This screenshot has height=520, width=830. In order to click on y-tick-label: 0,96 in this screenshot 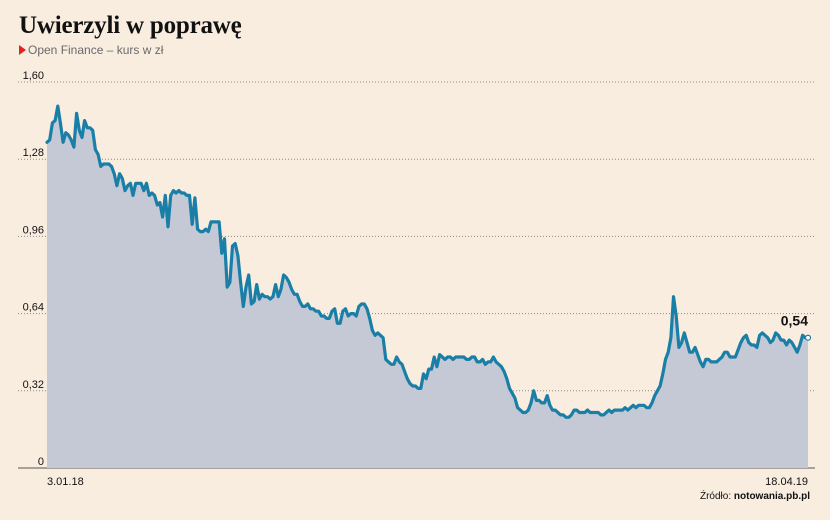, I will do `click(33, 230)`.